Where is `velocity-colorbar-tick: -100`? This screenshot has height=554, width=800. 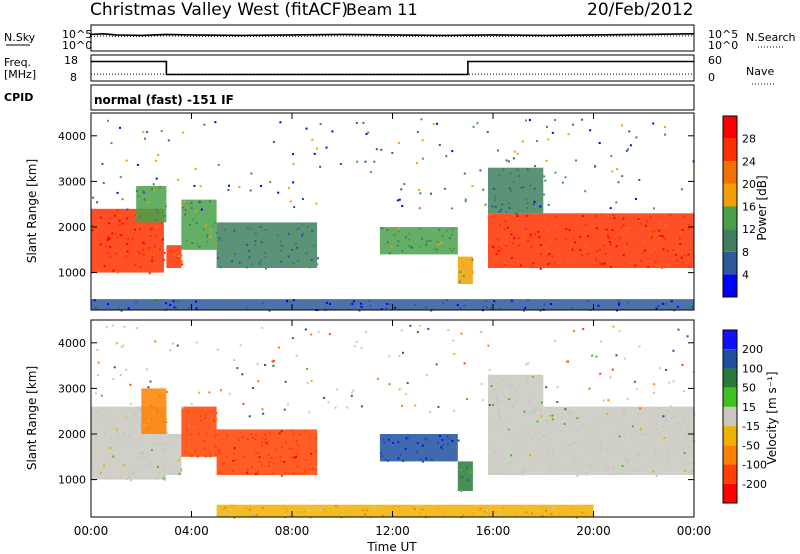 velocity-colorbar-tick: -100 is located at coordinates (754, 465).